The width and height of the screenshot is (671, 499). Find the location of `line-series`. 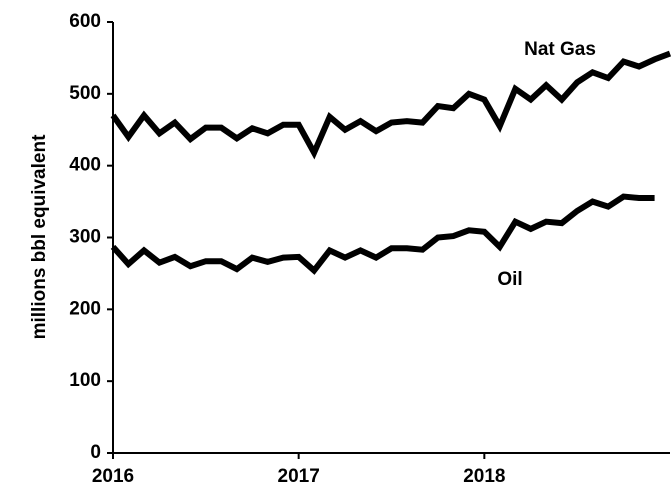

line-series is located at coordinates (382, 234).